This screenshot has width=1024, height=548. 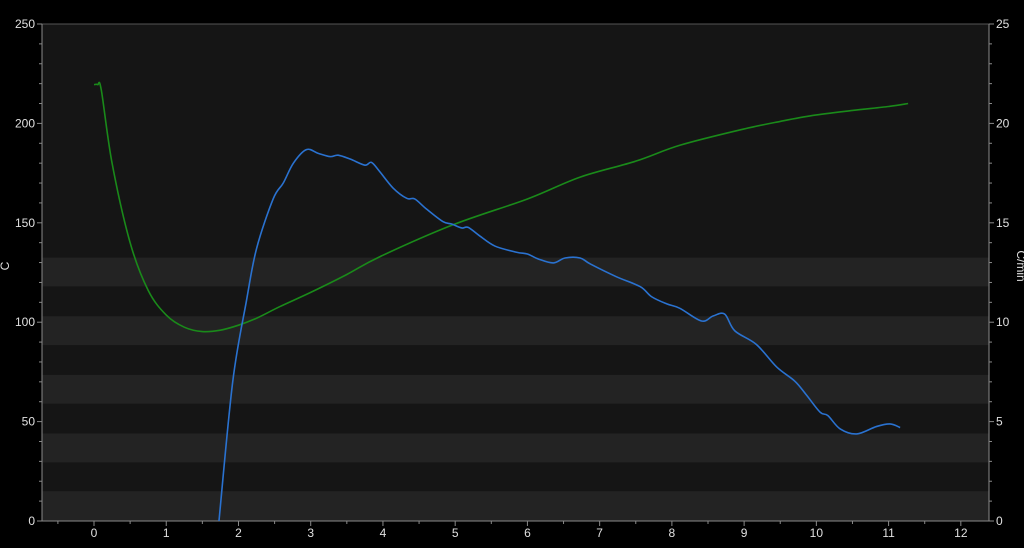 What do you see at coordinates (6, 265) in the screenshot?
I see `y-axis-left-label: C` at bounding box center [6, 265].